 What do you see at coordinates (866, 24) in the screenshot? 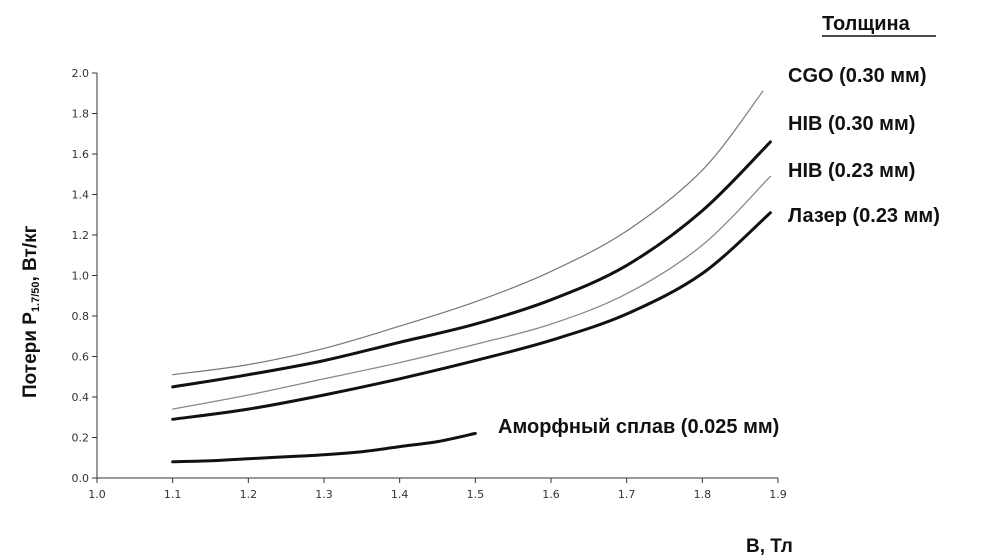
I see `legend-title: Толщина` at bounding box center [866, 24].